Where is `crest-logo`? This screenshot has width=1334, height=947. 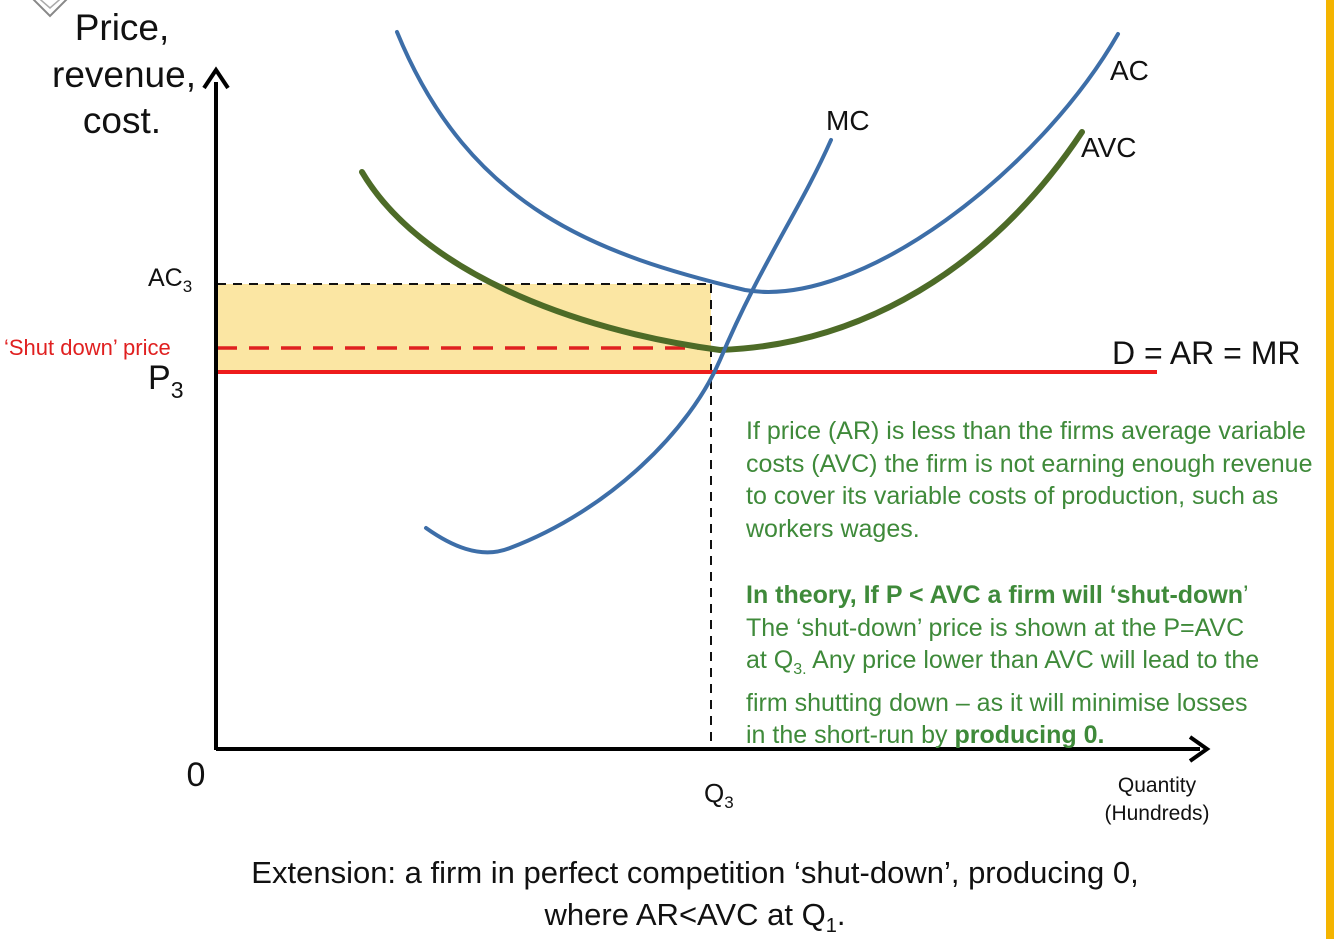
crest-logo is located at coordinates (50, 13).